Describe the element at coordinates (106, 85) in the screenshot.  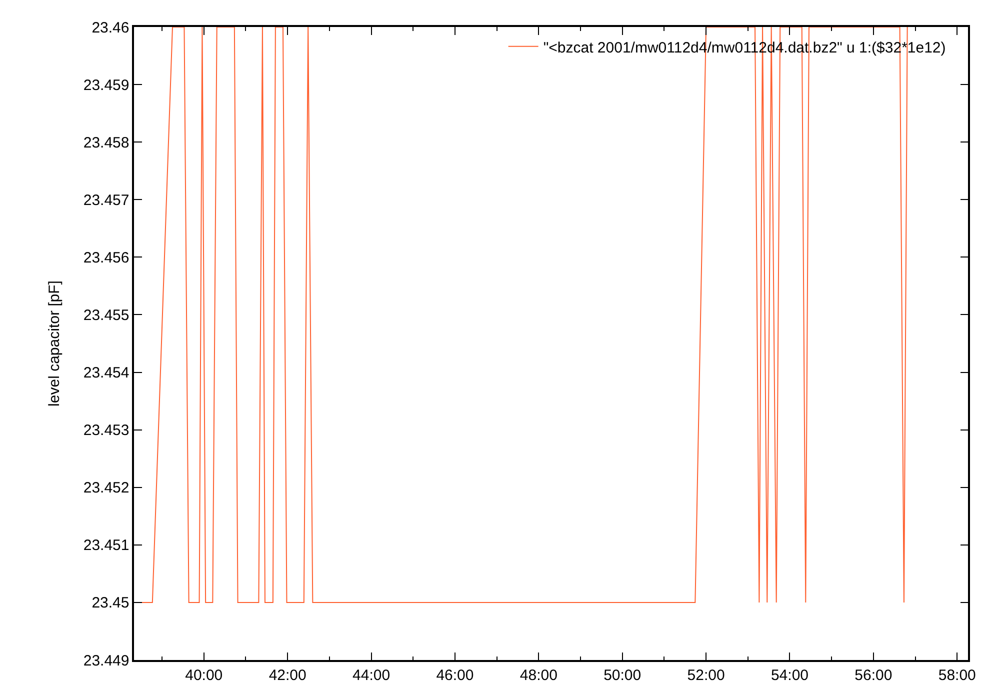
I see `y-tick-label: 23.459` at that location.